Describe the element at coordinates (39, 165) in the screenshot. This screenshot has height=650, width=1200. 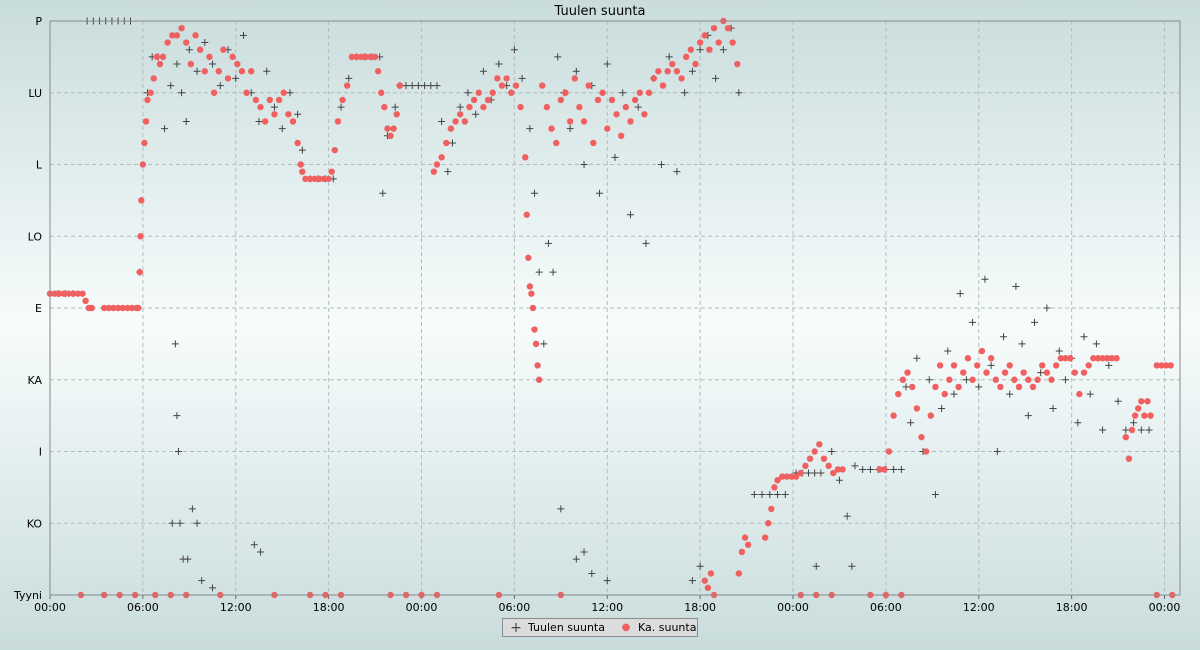
I see `y-tick-label: L` at that location.